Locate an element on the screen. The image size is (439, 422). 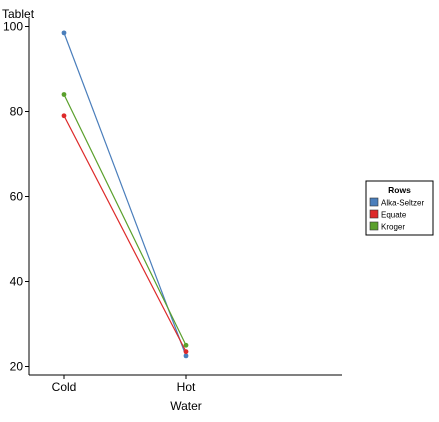
legend-entry-label: Kroger is located at coordinates (393, 227).